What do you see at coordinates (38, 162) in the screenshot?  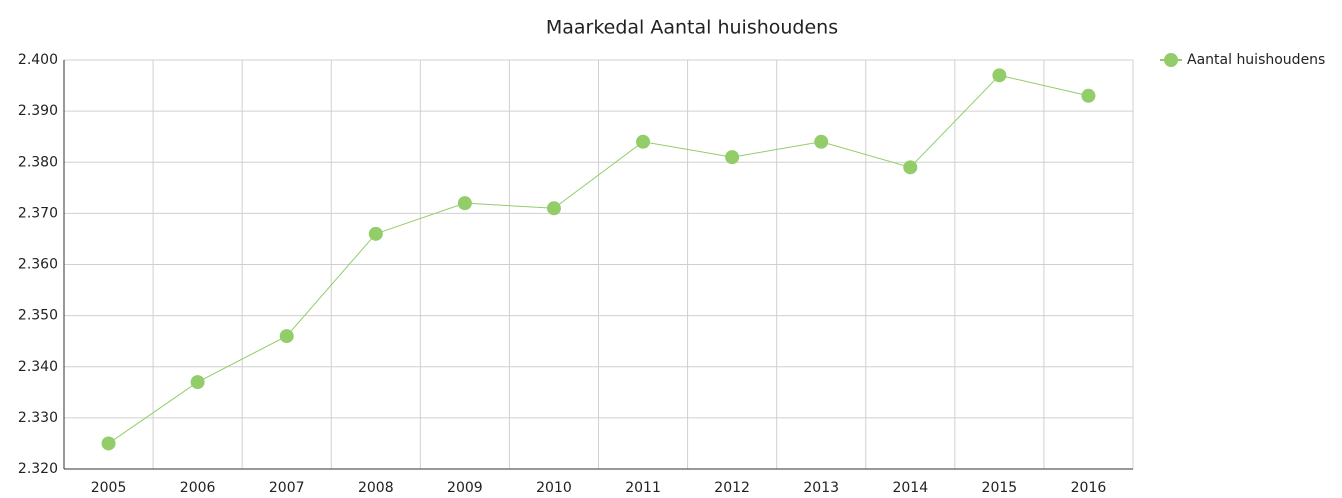 I see `y-tick-label: 2.380` at bounding box center [38, 162].